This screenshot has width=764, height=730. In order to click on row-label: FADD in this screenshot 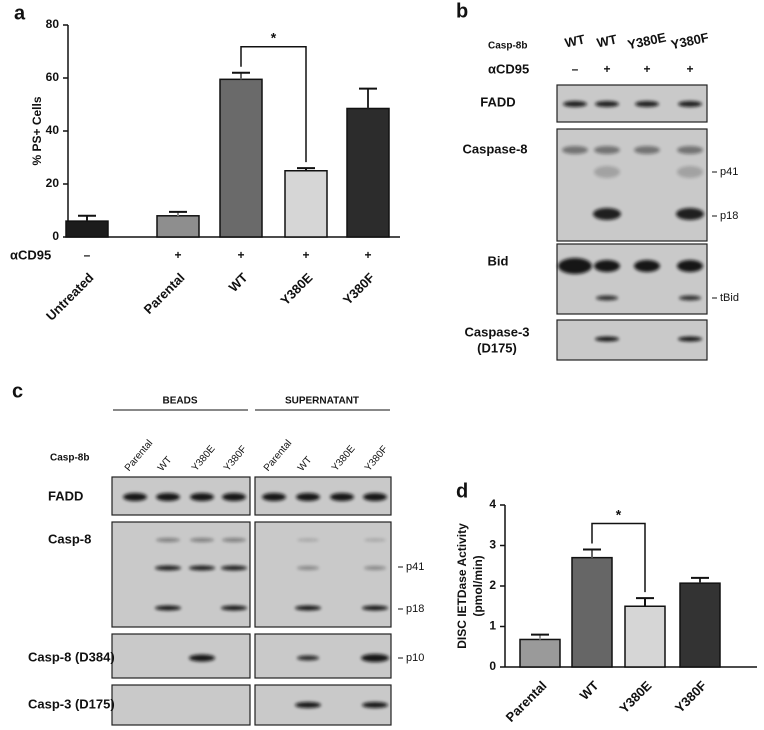, I will do `click(497, 101)`.